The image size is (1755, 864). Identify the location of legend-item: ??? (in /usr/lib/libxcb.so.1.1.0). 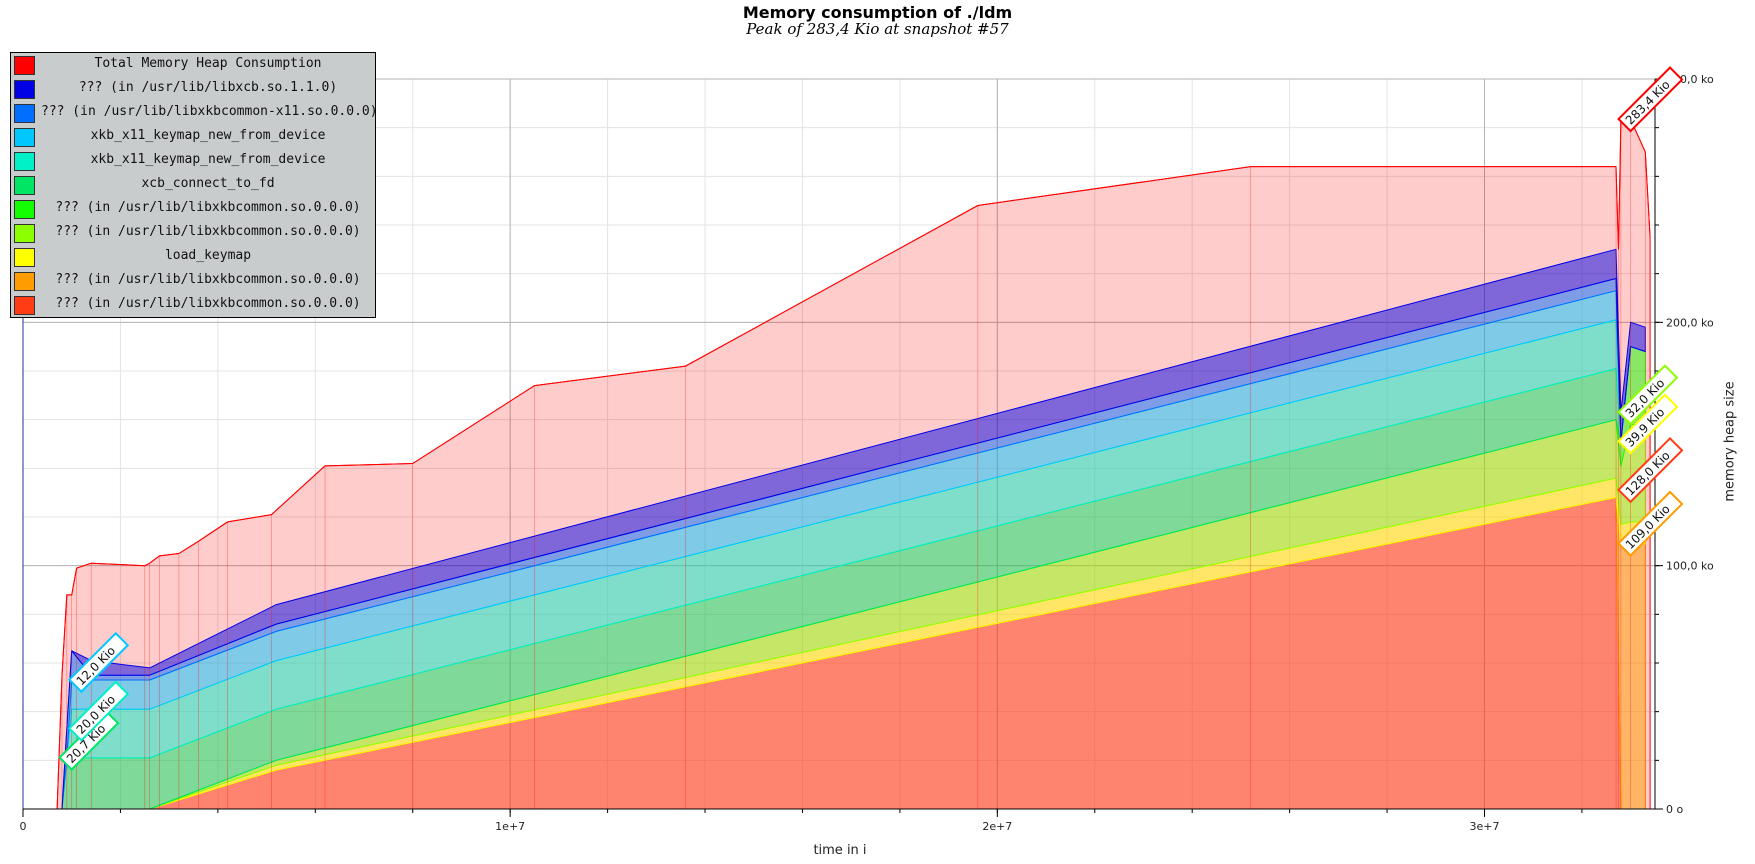
(193, 89).